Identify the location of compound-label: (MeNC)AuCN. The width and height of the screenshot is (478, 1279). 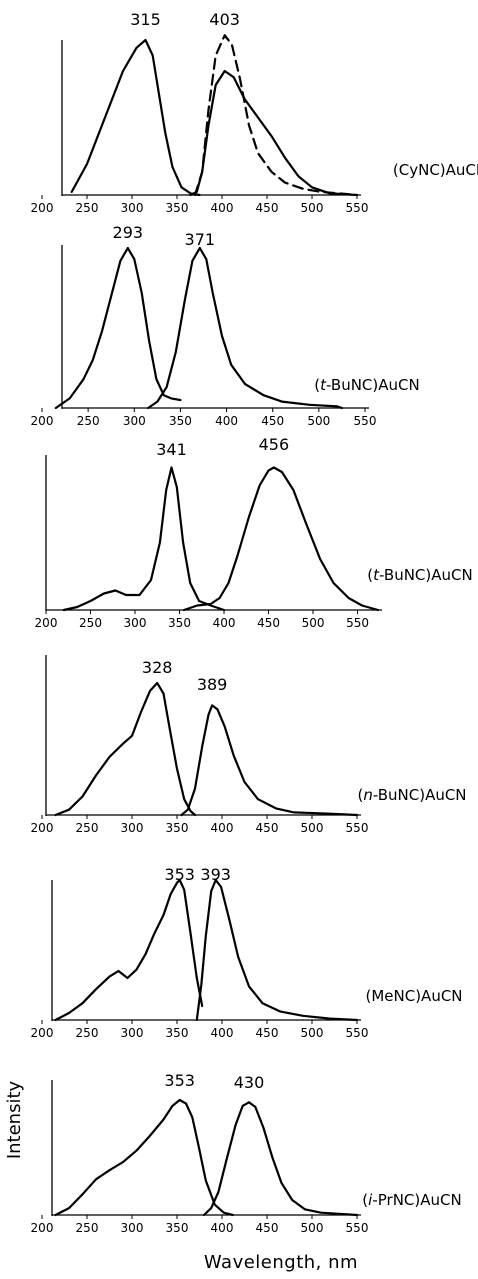
(413, 996).